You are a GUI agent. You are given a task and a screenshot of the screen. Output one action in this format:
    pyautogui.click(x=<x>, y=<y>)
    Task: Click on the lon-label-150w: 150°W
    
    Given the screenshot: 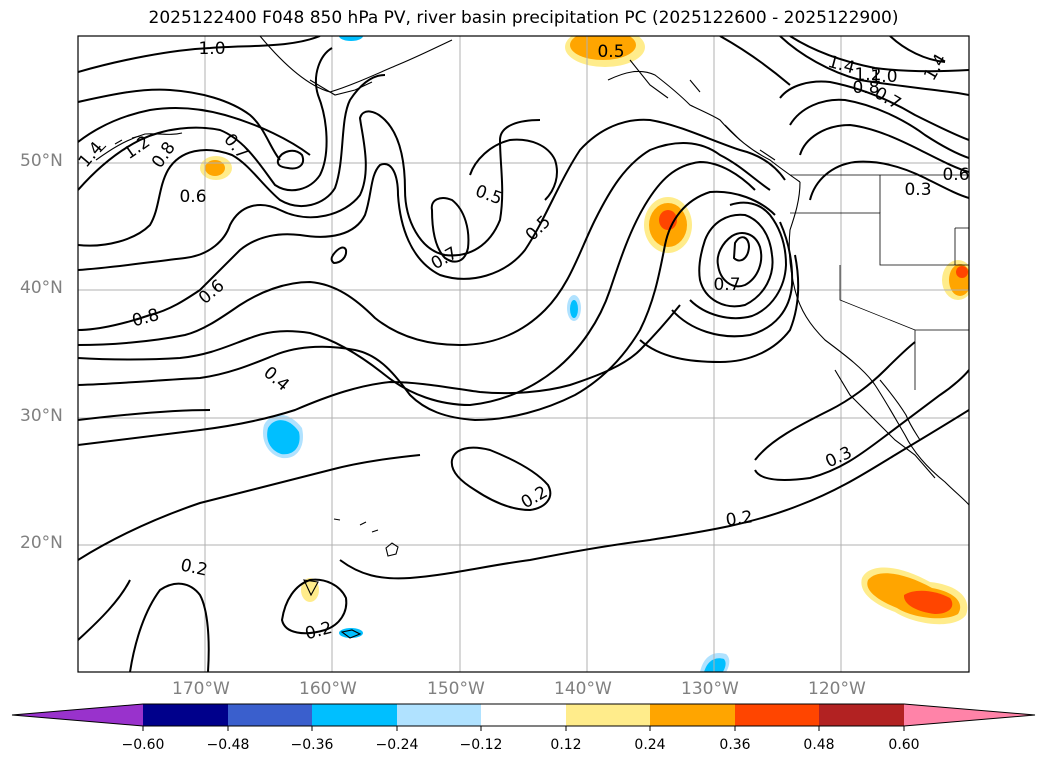 What is the action you would take?
    pyautogui.click(x=456, y=689)
    